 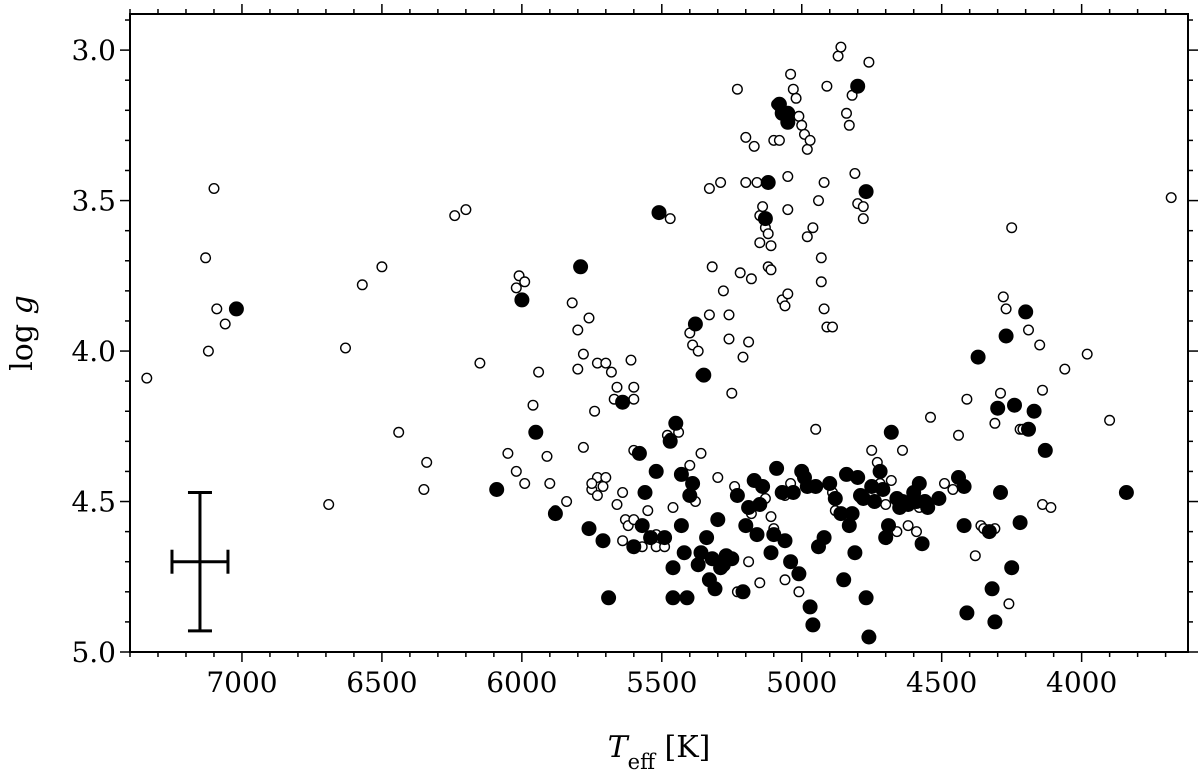 I want to click on y-tick-label: 3.0, so click(x=93, y=50).